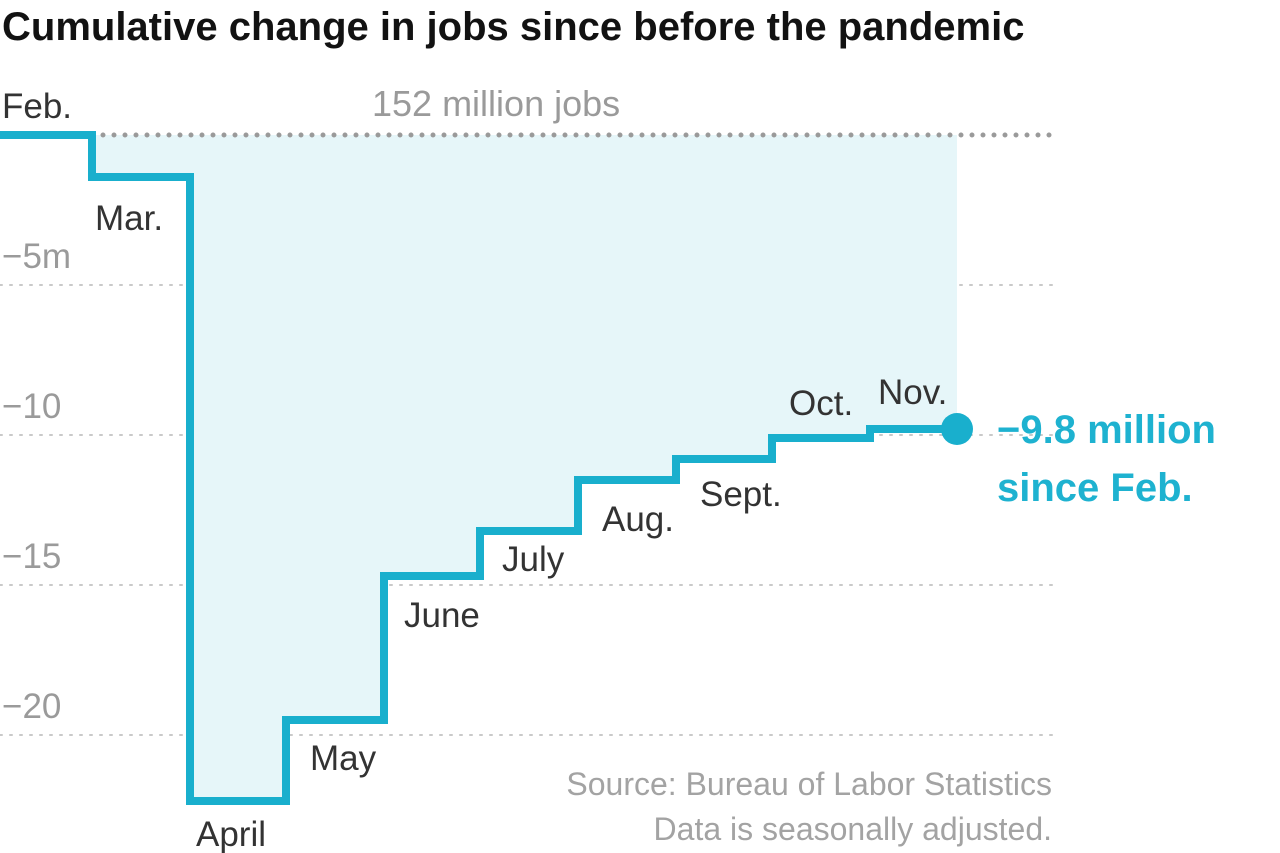  What do you see at coordinates (638, 519) in the screenshot?
I see `month-label: Aug.` at bounding box center [638, 519].